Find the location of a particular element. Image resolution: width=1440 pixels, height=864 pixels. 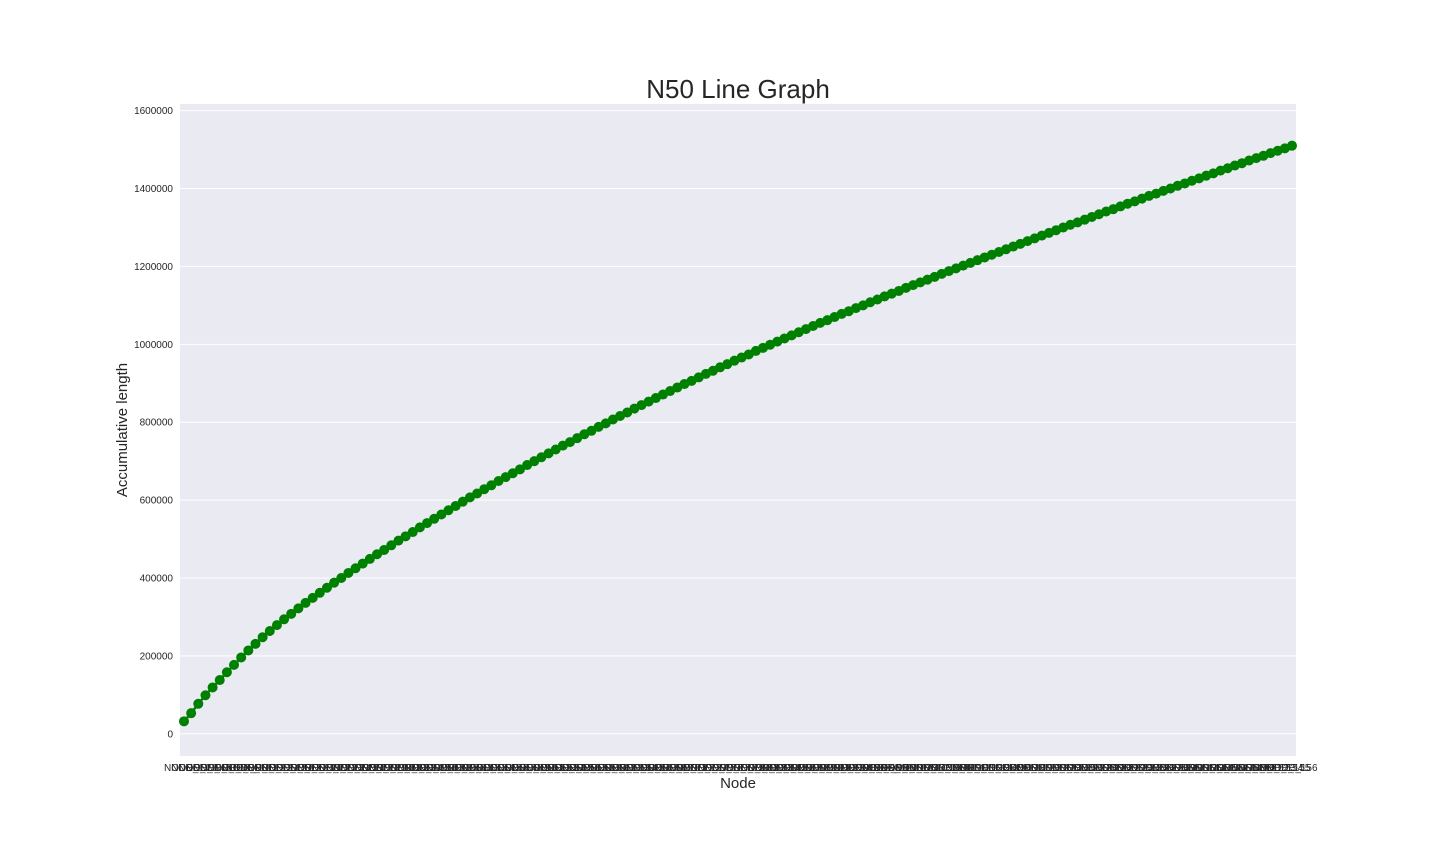

x-tick-label: NODE_43 is located at coordinates (484, 768).